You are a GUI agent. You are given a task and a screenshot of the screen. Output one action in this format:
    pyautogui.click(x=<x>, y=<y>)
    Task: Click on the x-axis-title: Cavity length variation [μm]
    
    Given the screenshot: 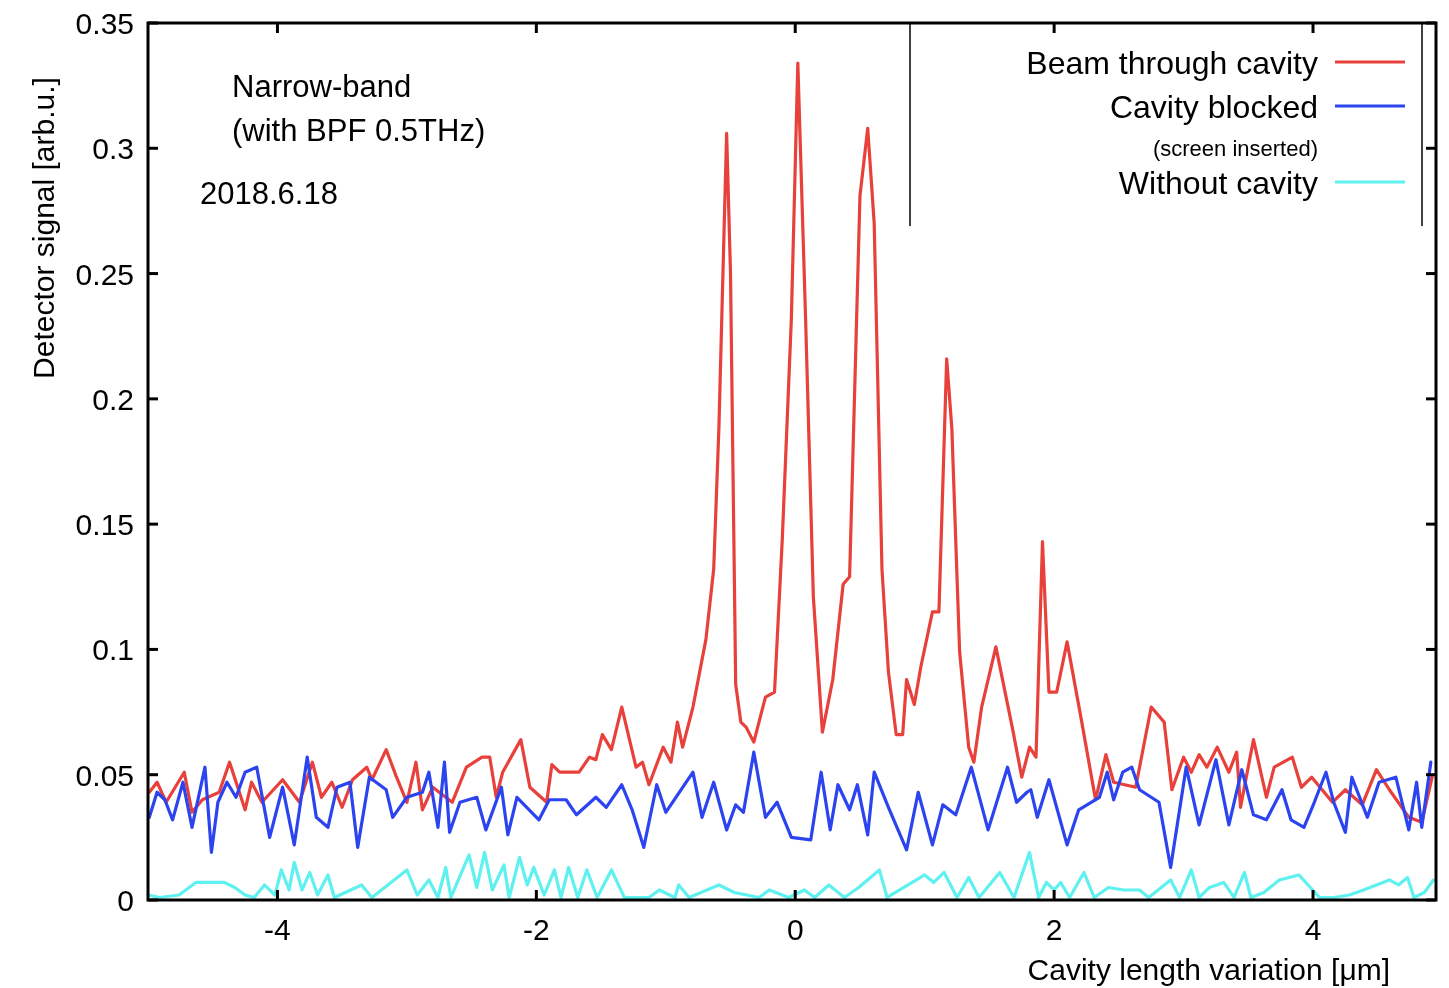 What is the action you would take?
    pyautogui.click(x=1208, y=969)
    